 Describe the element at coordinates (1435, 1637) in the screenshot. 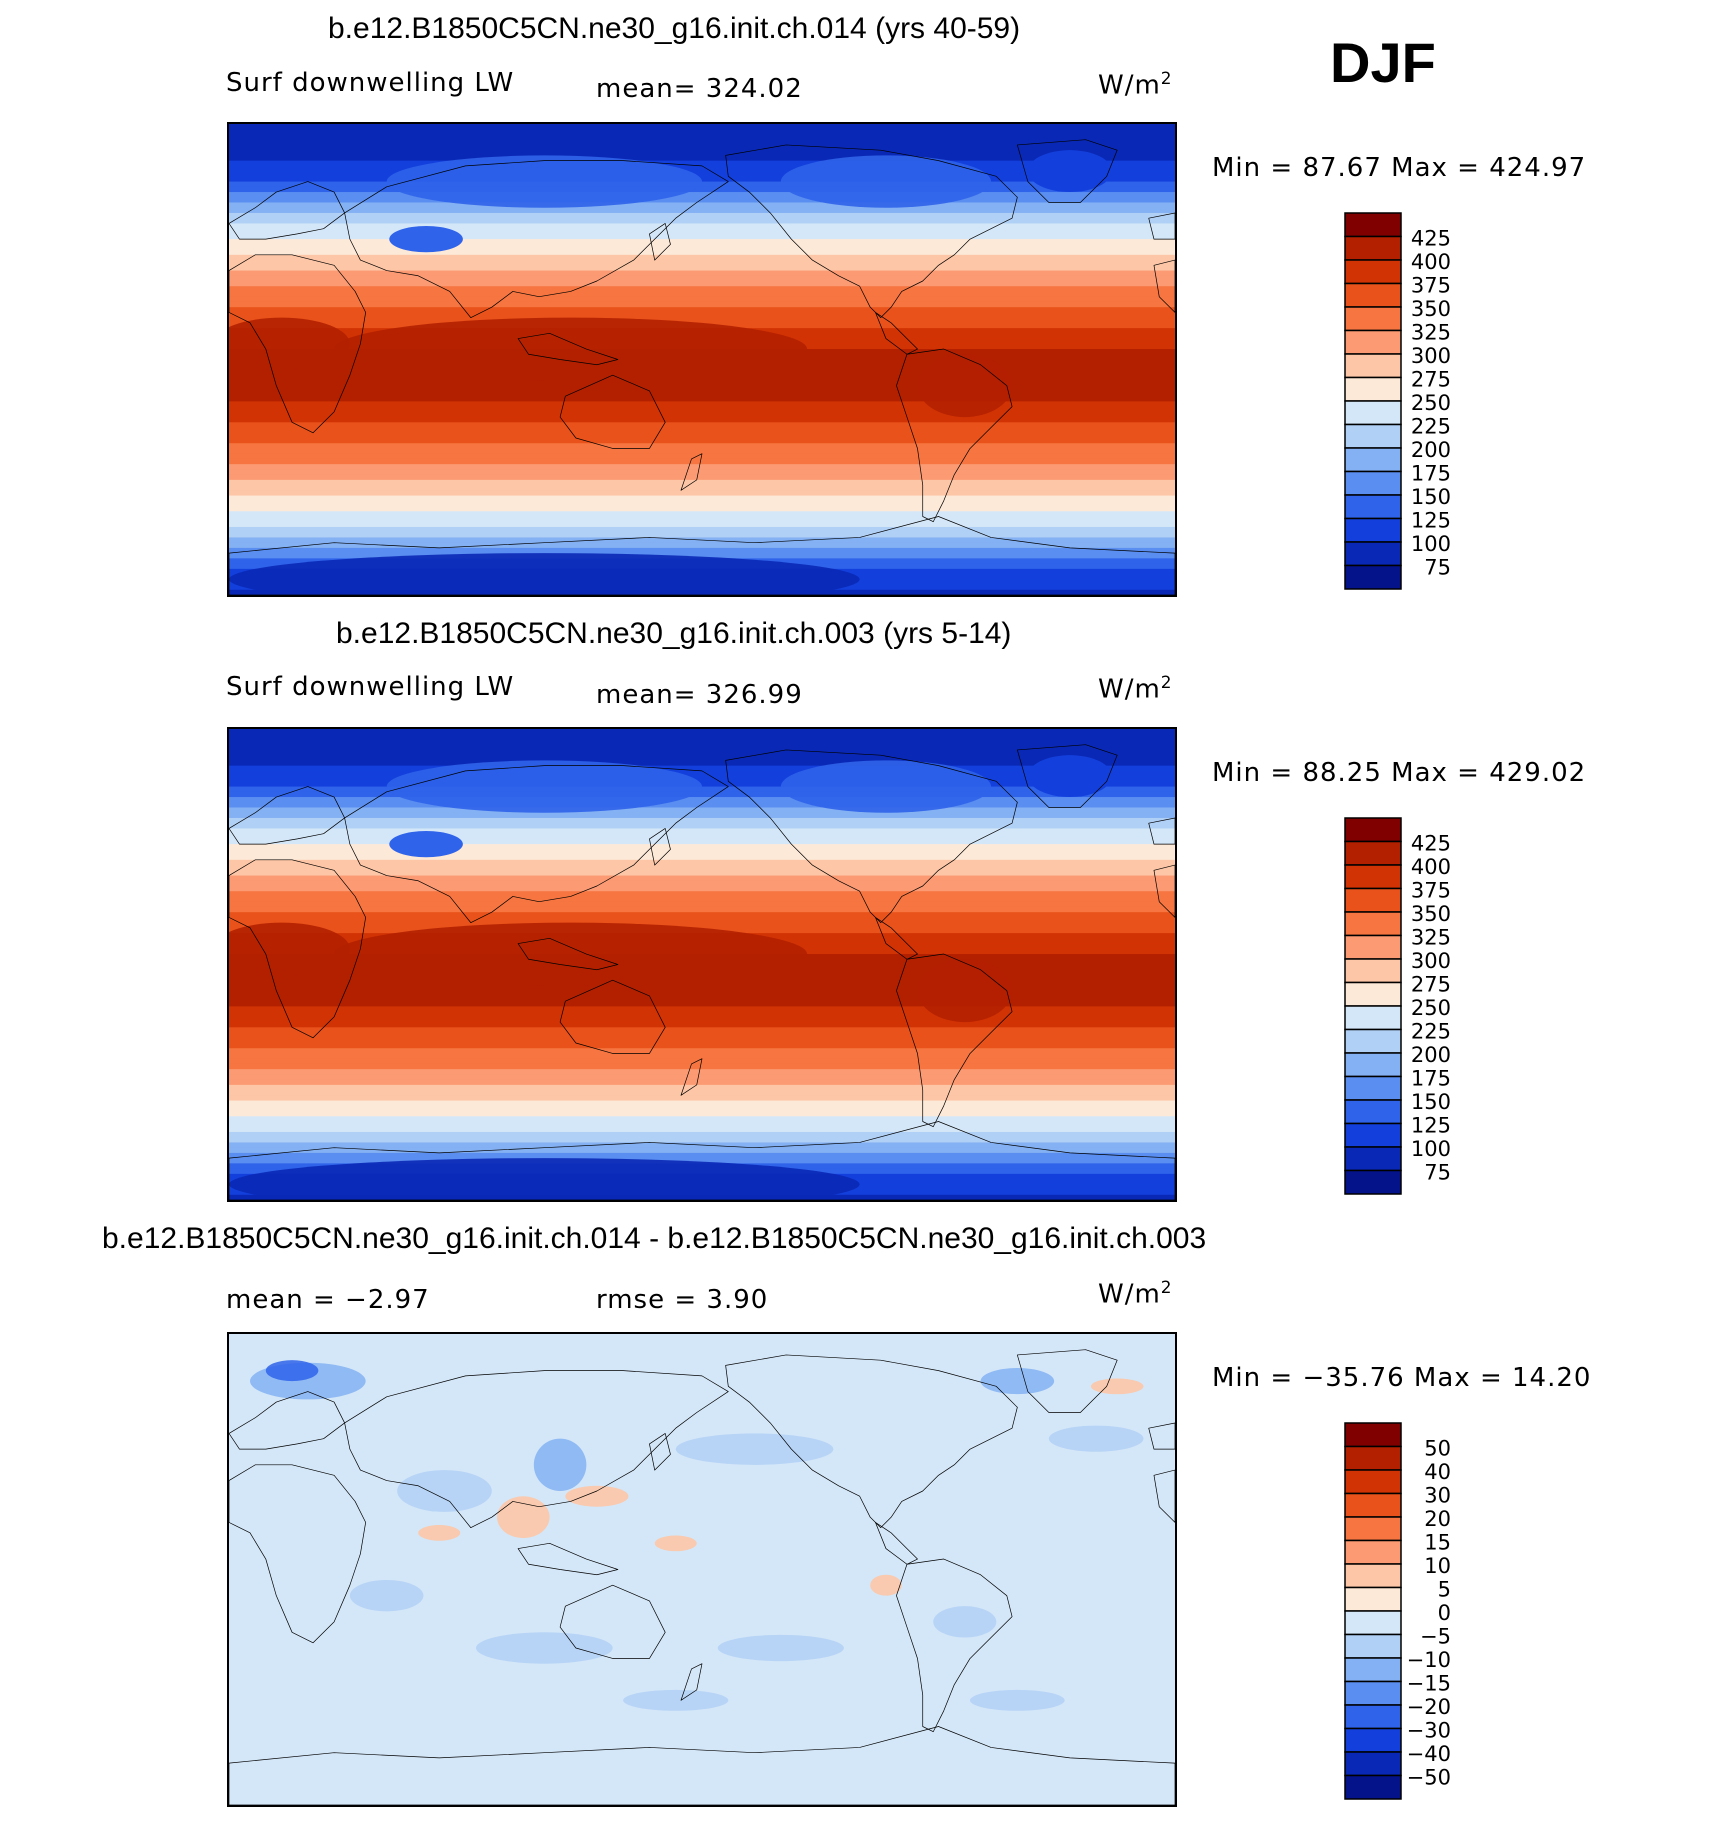

I see `colorbar-tick-label: −5` at that location.